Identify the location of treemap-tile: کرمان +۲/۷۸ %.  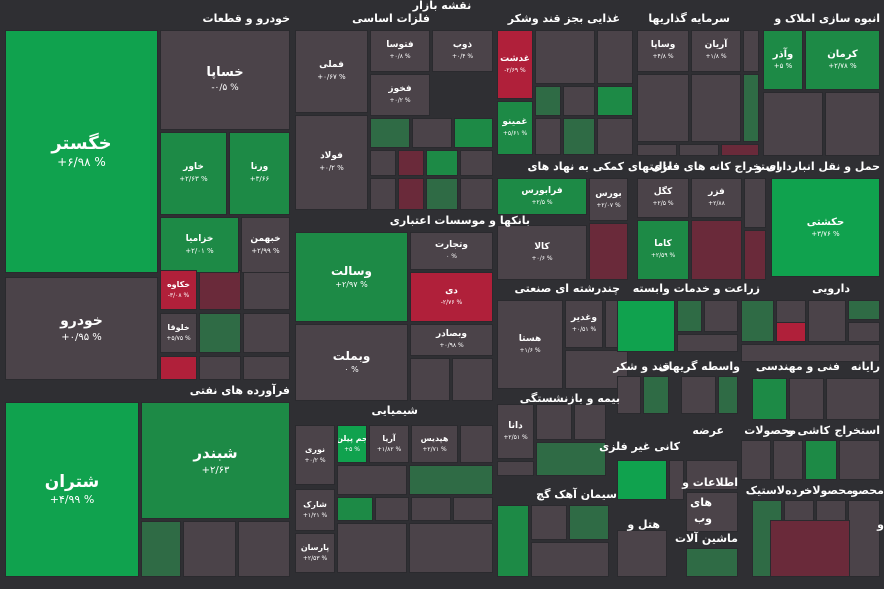
(842, 60).